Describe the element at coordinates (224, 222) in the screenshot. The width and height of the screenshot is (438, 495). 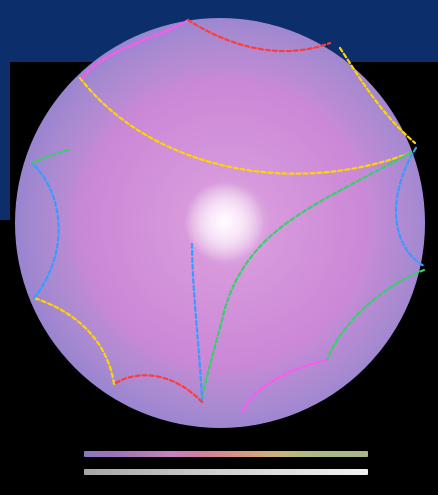
I see `center-glow-shape` at that location.